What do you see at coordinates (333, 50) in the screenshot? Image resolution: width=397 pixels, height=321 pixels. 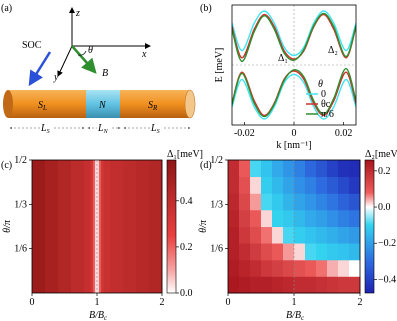 I see `annotation: Δ₂` at bounding box center [333, 50].